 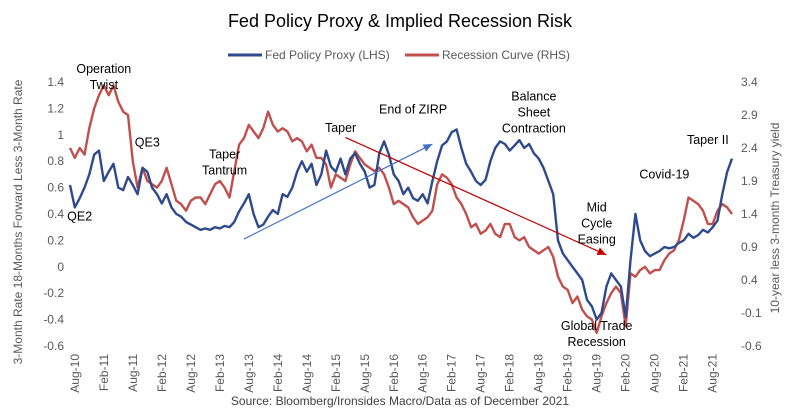 I want to click on annotation-label: Balance, so click(x=533, y=96).